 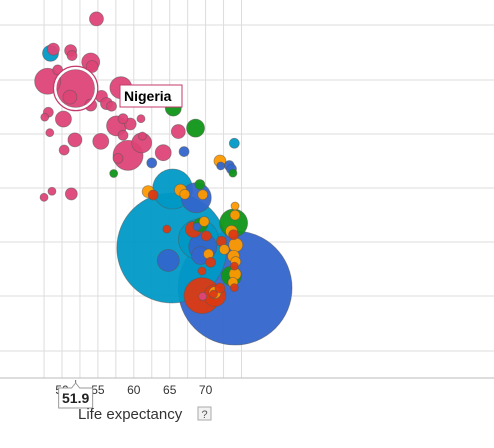 I want to click on x-value-readout: 51.9, so click(x=76, y=394).